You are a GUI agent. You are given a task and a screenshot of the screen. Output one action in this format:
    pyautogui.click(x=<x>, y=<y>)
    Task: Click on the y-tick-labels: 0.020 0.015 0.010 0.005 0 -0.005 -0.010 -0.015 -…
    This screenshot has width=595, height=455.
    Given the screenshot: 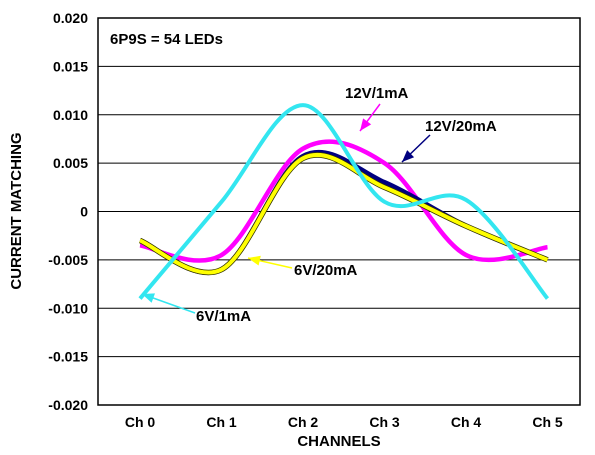 What is the action you would take?
    pyautogui.click(x=68, y=211)
    